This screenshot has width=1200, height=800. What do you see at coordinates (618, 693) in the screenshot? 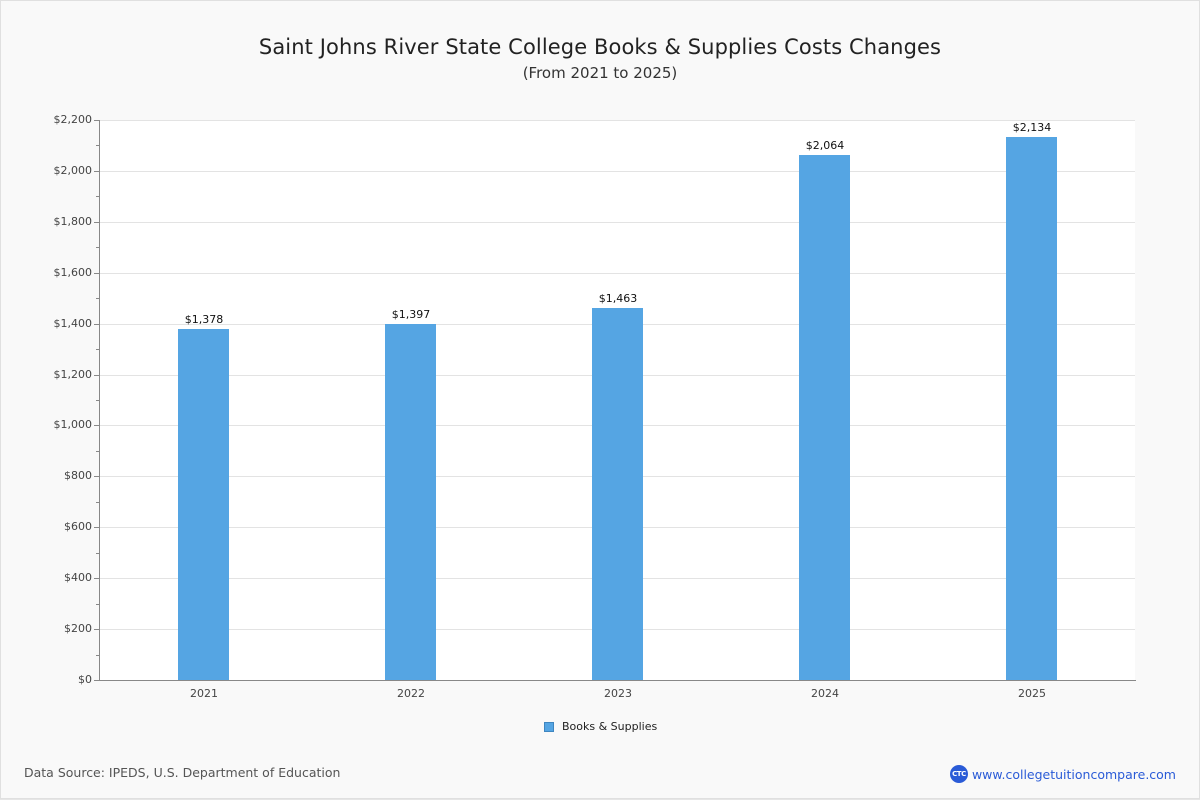
I see `x-tick-label: 2023` at bounding box center [618, 693].